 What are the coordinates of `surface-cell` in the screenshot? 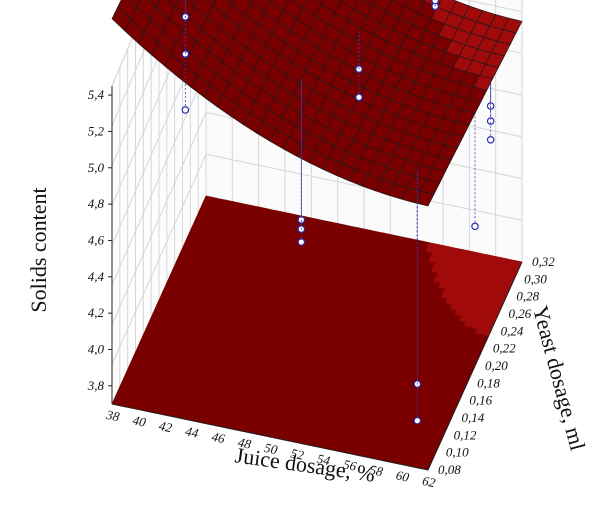 It's located at (424, 198).